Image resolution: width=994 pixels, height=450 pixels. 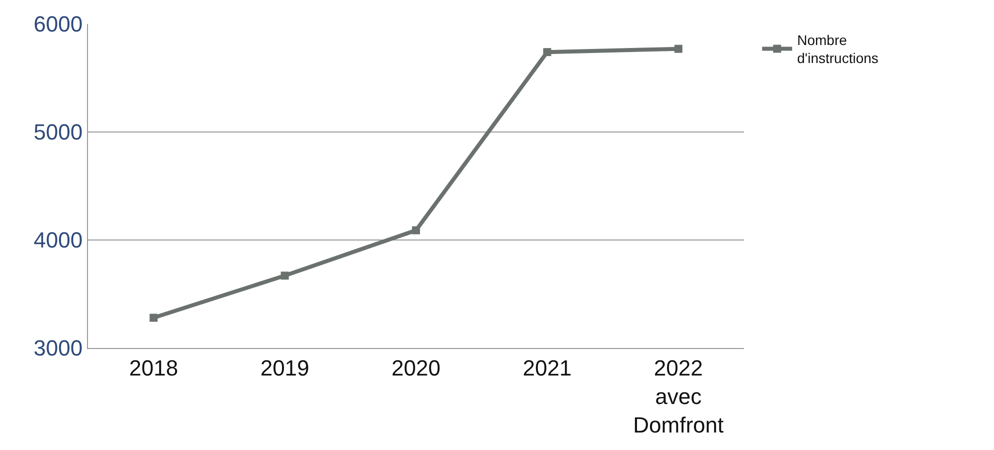 What do you see at coordinates (285, 367) in the screenshot?
I see `x-tick-label: 2019` at bounding box center [285, 367].